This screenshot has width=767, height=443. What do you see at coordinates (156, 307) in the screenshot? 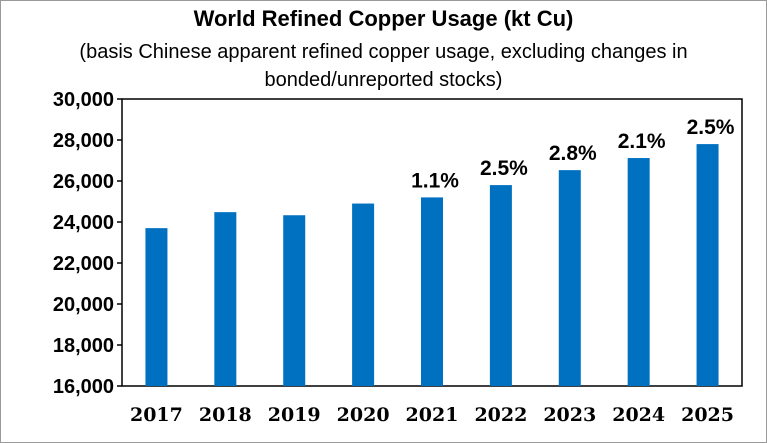
I see `bar-2017` at bounding box center [156, 307].